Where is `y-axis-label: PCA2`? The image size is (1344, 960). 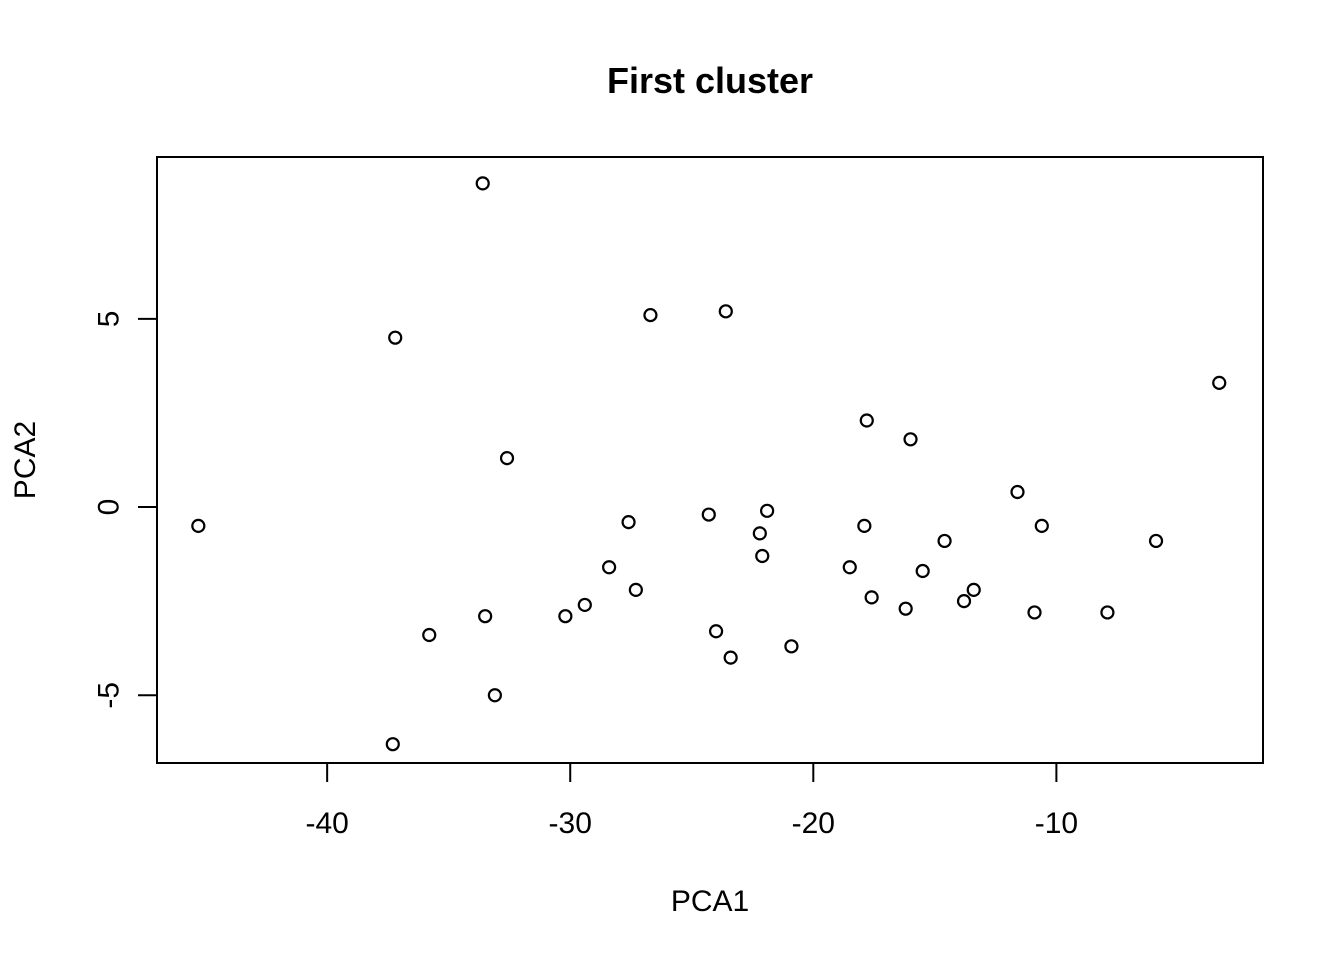
y-axis-label: PCA2 is located at coordinates (25, 460).